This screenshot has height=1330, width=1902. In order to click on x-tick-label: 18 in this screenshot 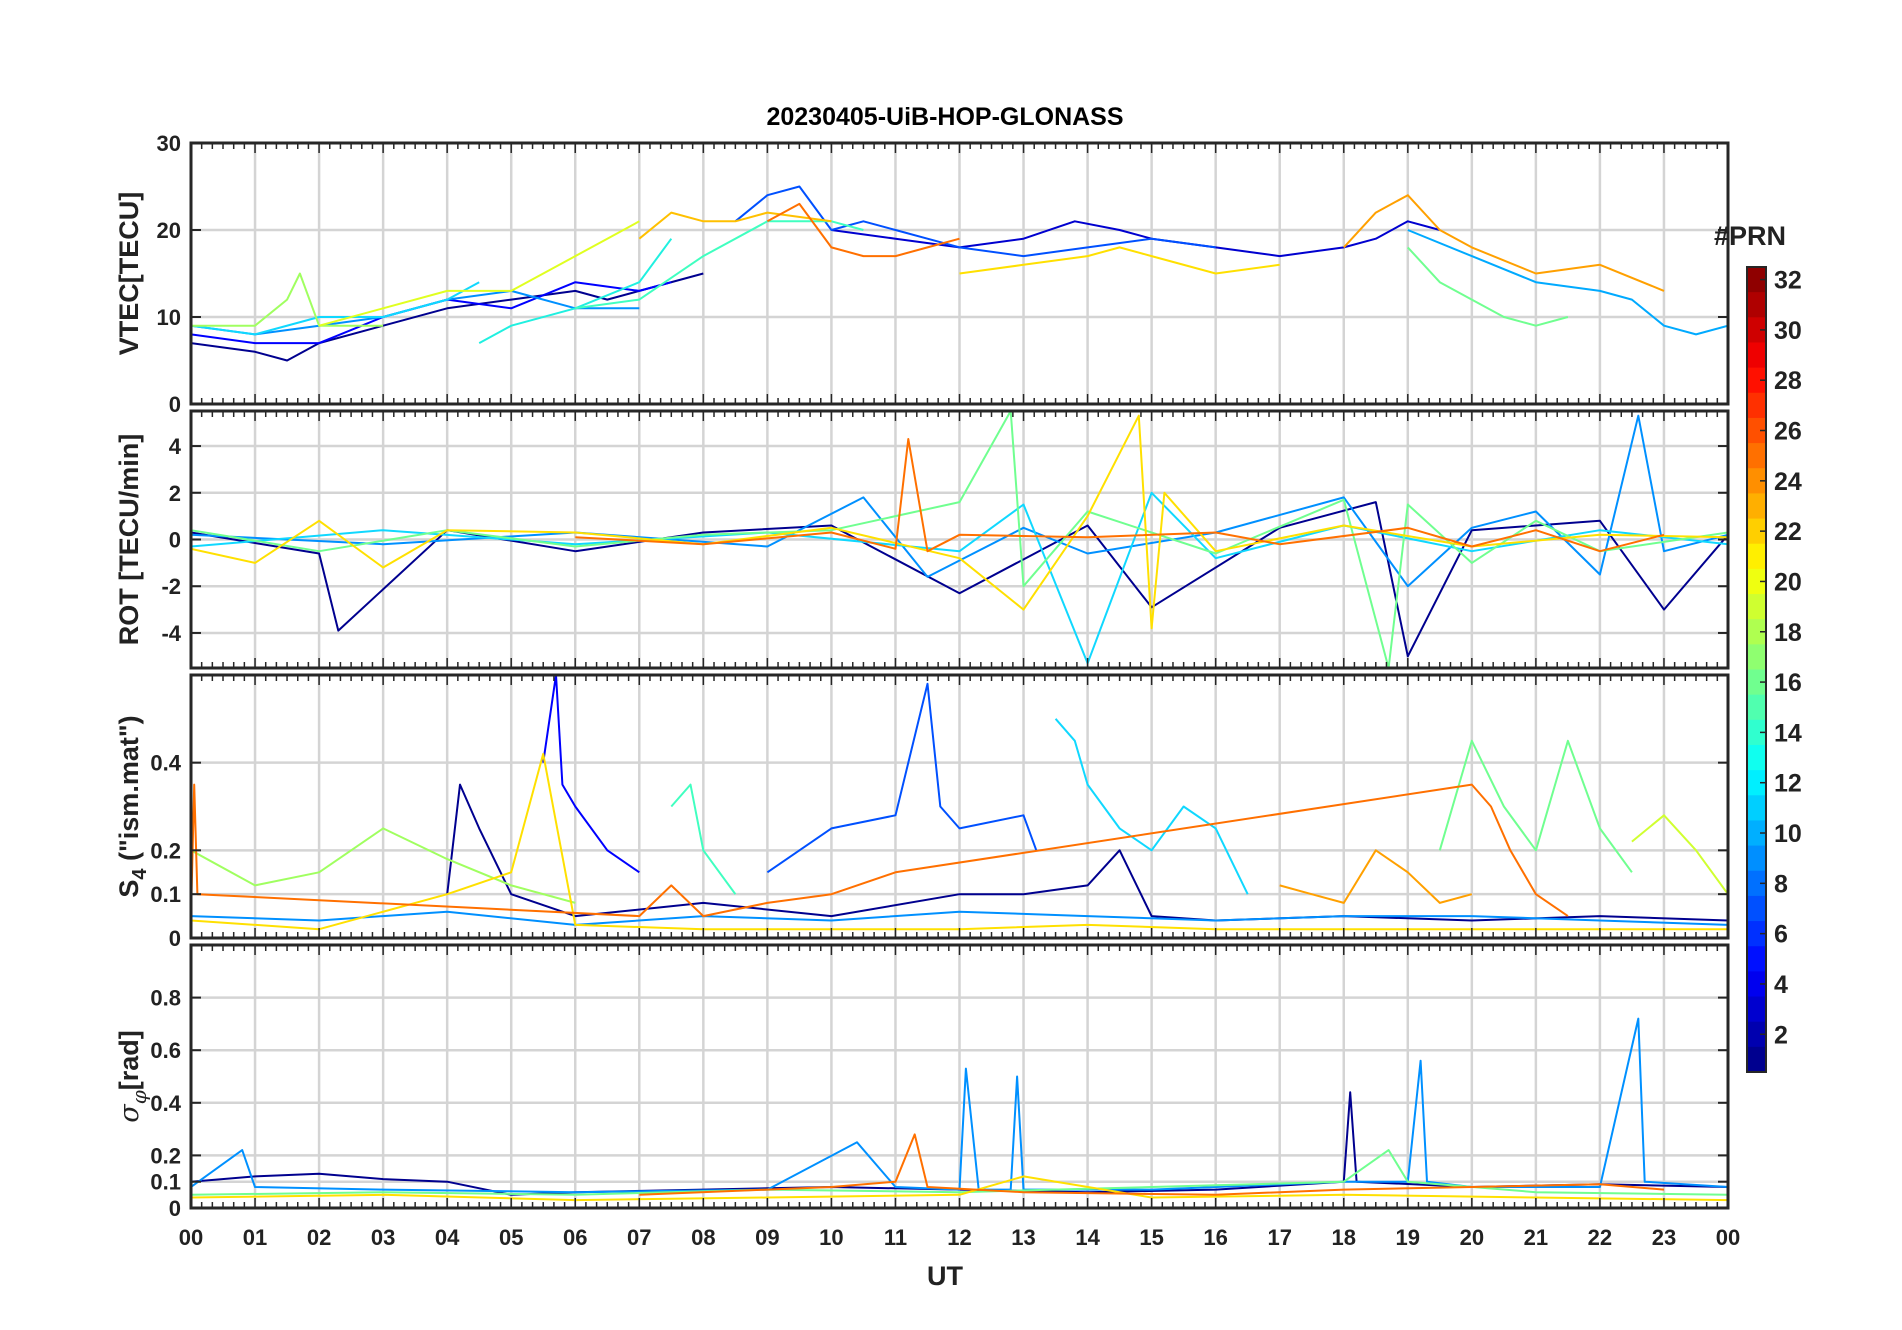, I will do `click(1344, 1237)`.